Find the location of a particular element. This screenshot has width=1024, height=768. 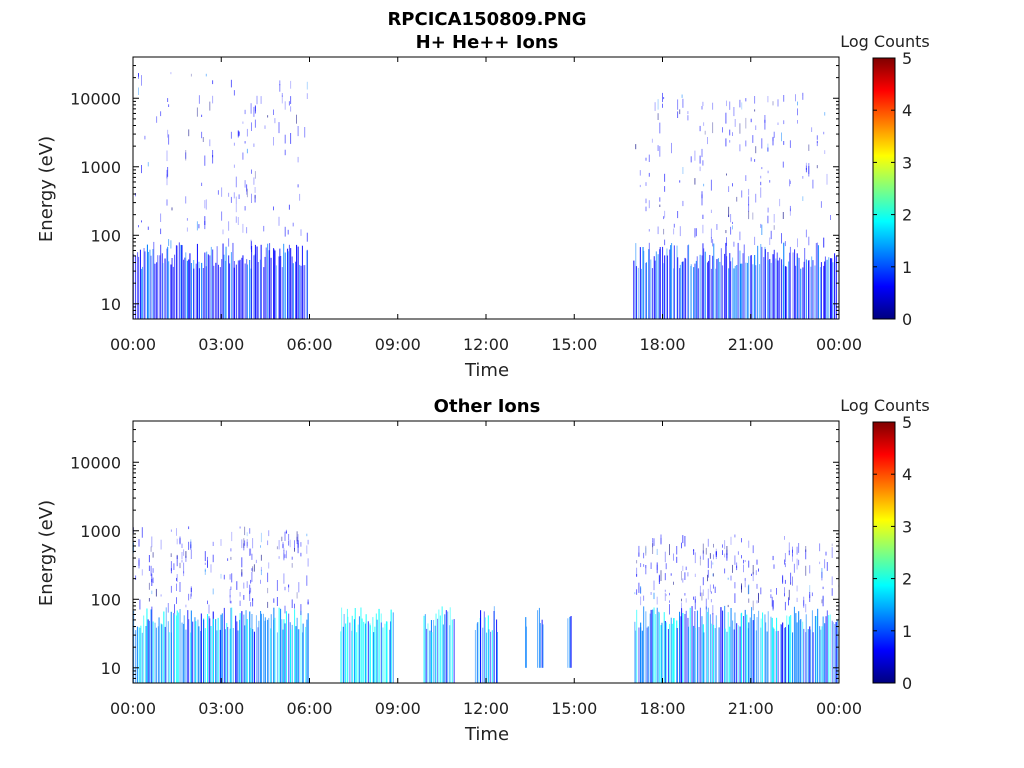

x-tick-label: 00:00 is located at coordinates (839, 344).